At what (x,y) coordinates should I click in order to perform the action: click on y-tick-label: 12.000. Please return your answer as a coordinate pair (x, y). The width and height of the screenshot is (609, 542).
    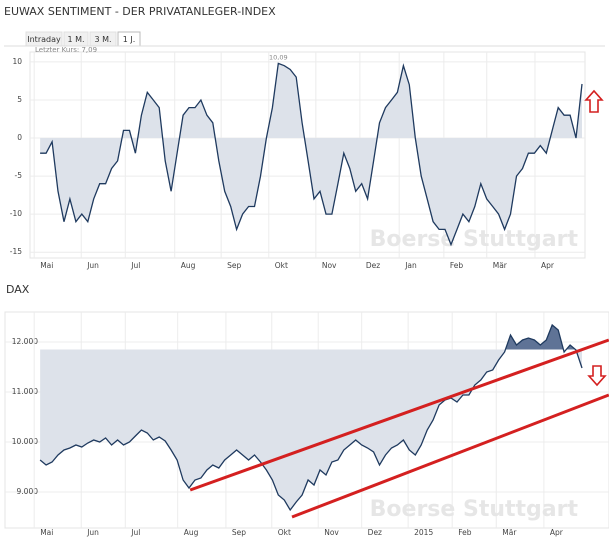
    Looking at the image, I should click on (25, 341).